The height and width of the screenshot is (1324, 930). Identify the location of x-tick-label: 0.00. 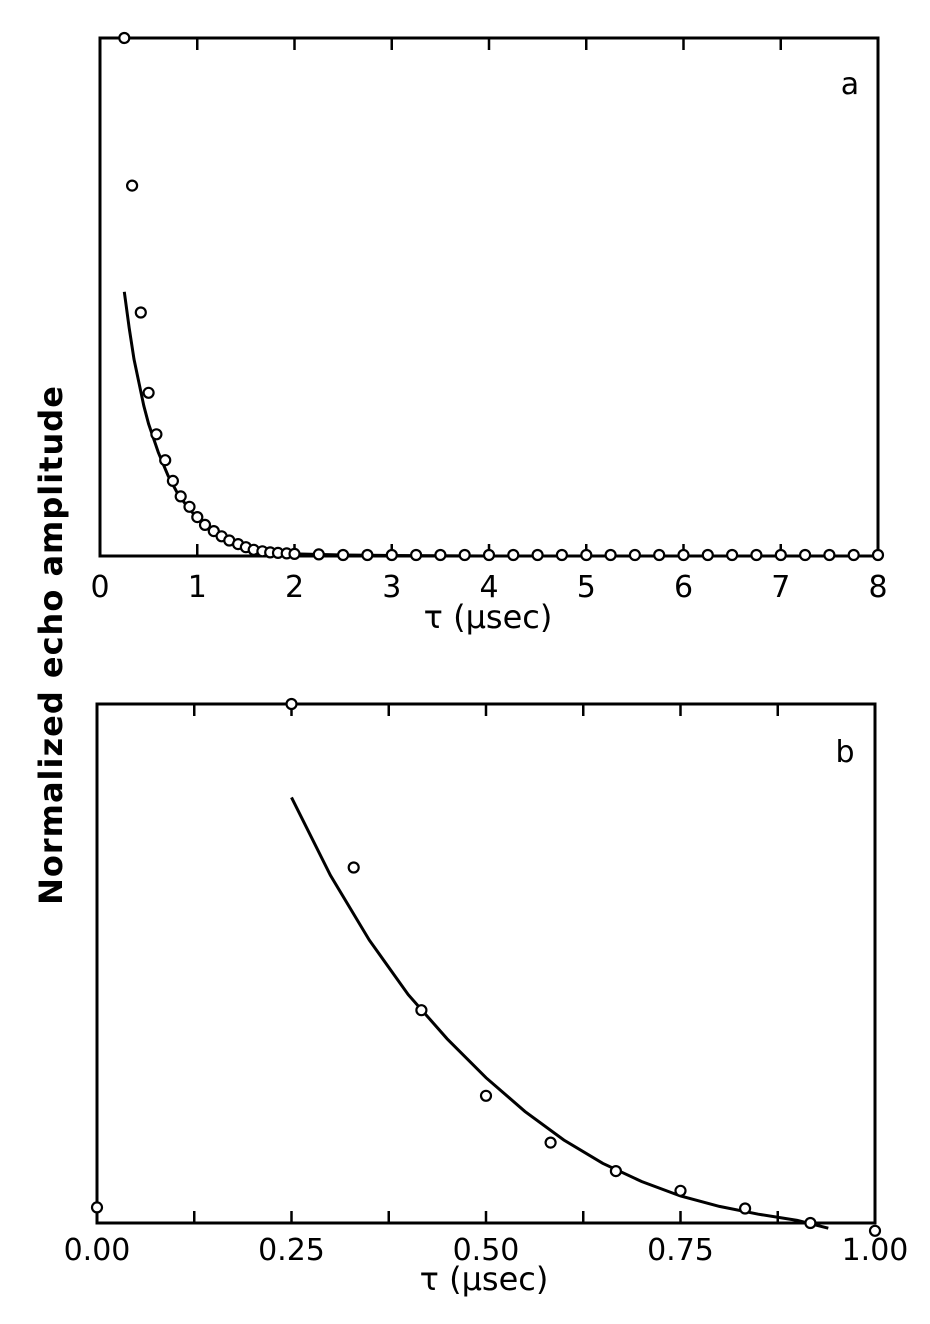
(97, 1250).